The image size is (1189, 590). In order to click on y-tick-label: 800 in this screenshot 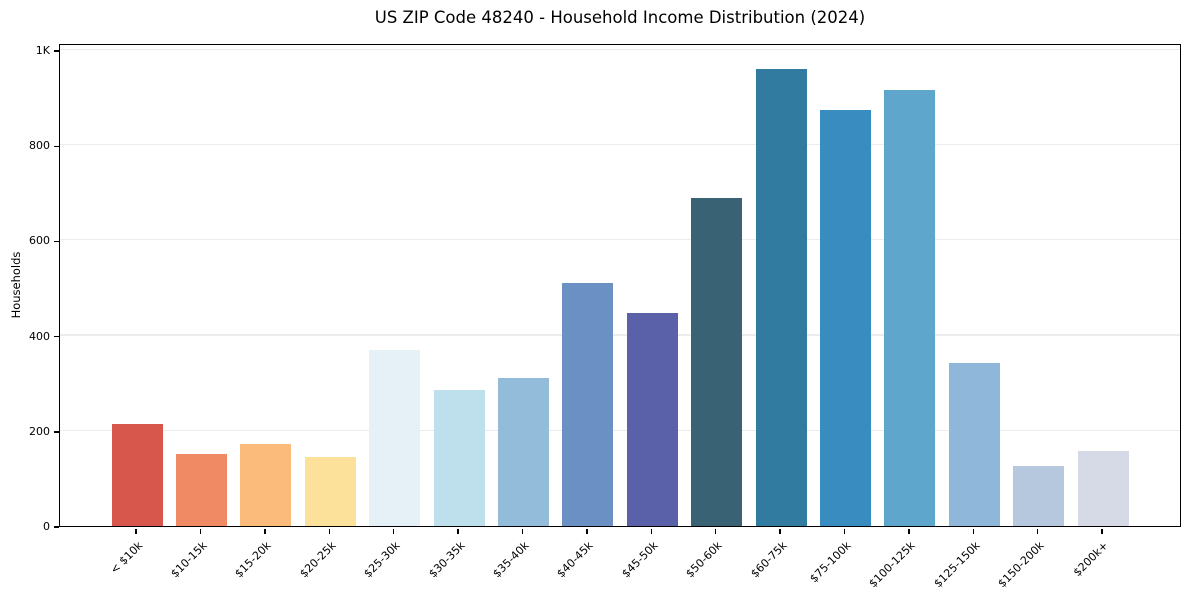, I will do `click(39, 146)`.